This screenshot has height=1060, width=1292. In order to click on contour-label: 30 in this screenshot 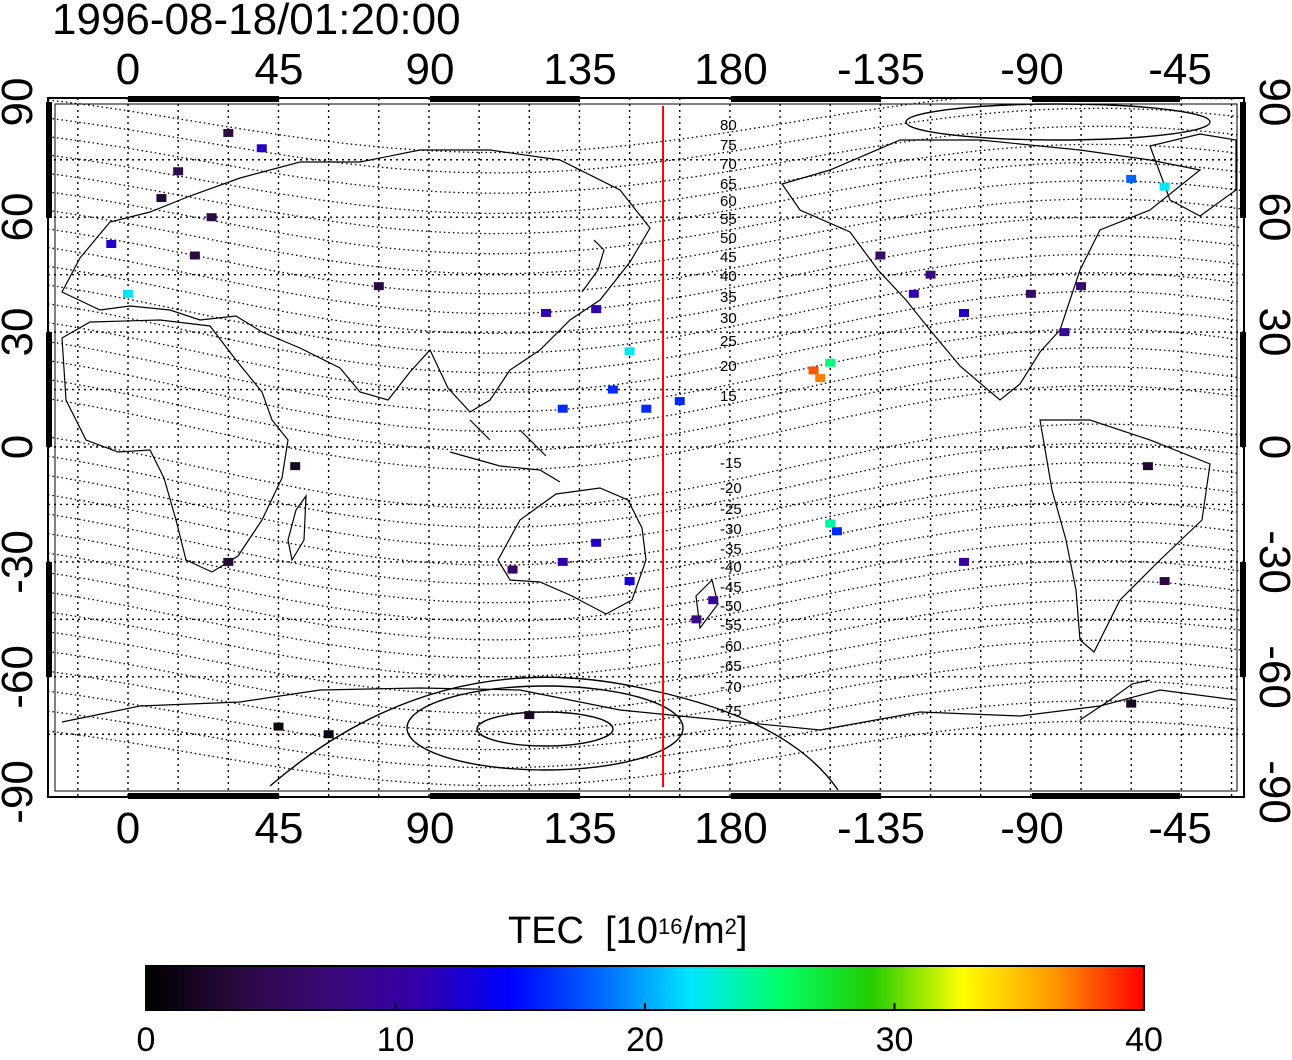, I will do `click(728, 318)`.